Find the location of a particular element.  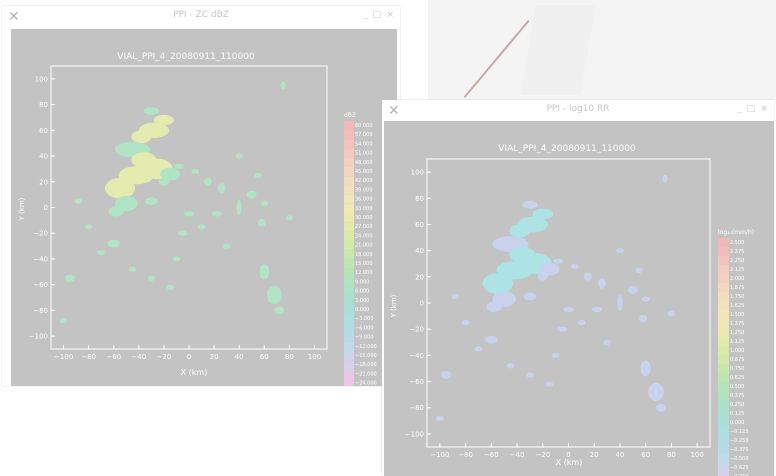

colorbar-label: 1.875 is located at coordinates (737, 288).